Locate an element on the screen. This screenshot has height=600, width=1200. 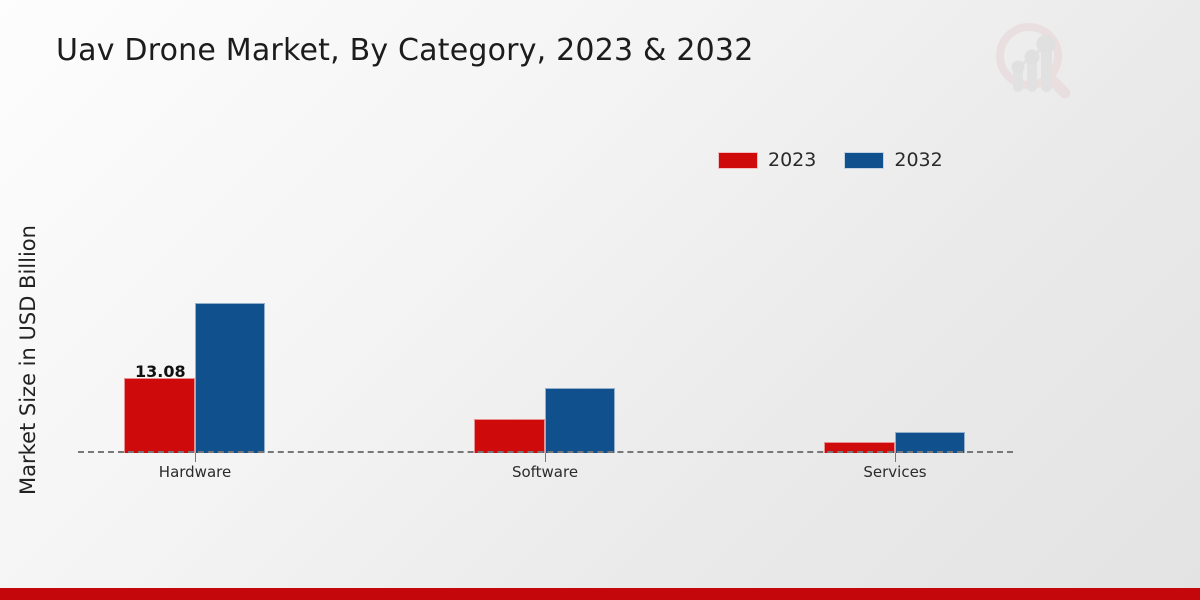
bar-services-2032 is located at coordinates (930, 442).